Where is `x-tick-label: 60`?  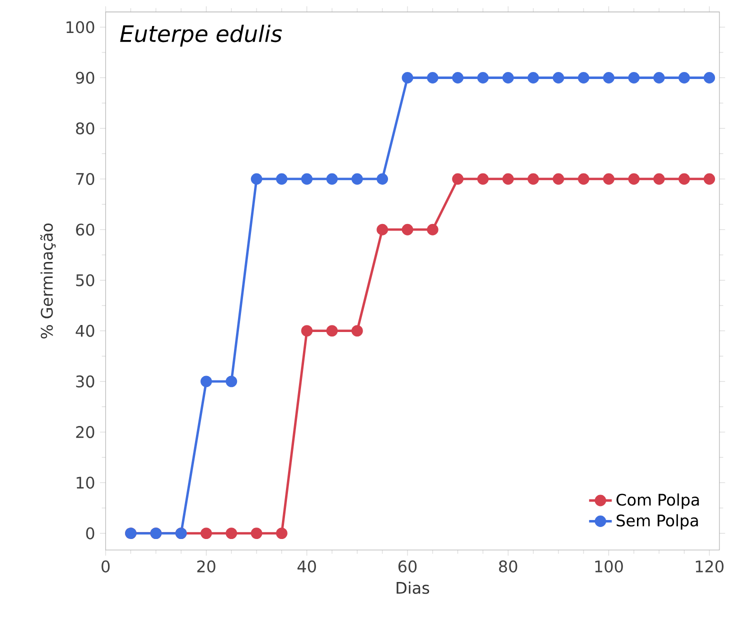
x-tick-label: 60 is located at coordinates (407, 566).